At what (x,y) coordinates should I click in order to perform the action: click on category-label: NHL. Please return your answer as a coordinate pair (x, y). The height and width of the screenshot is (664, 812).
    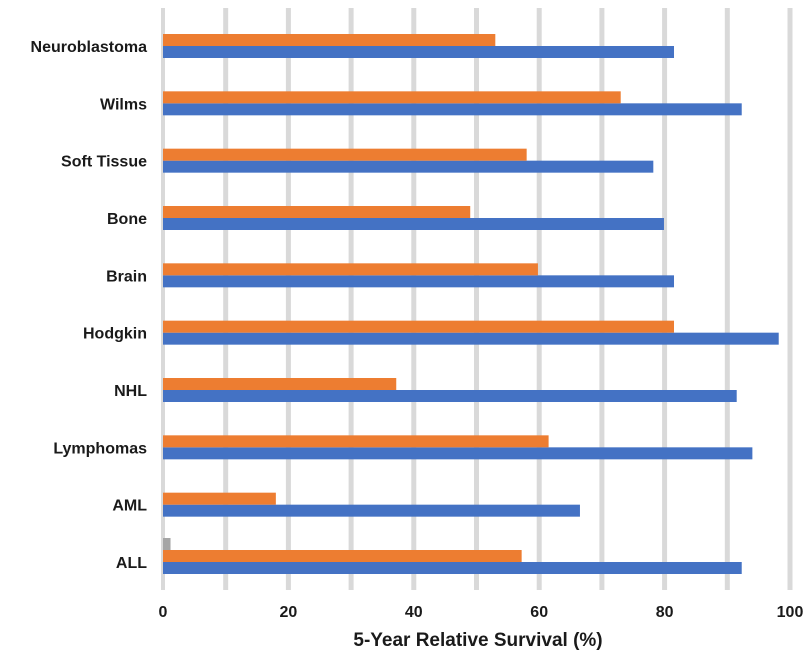
    Looking at the image, I should click on (130, 391).